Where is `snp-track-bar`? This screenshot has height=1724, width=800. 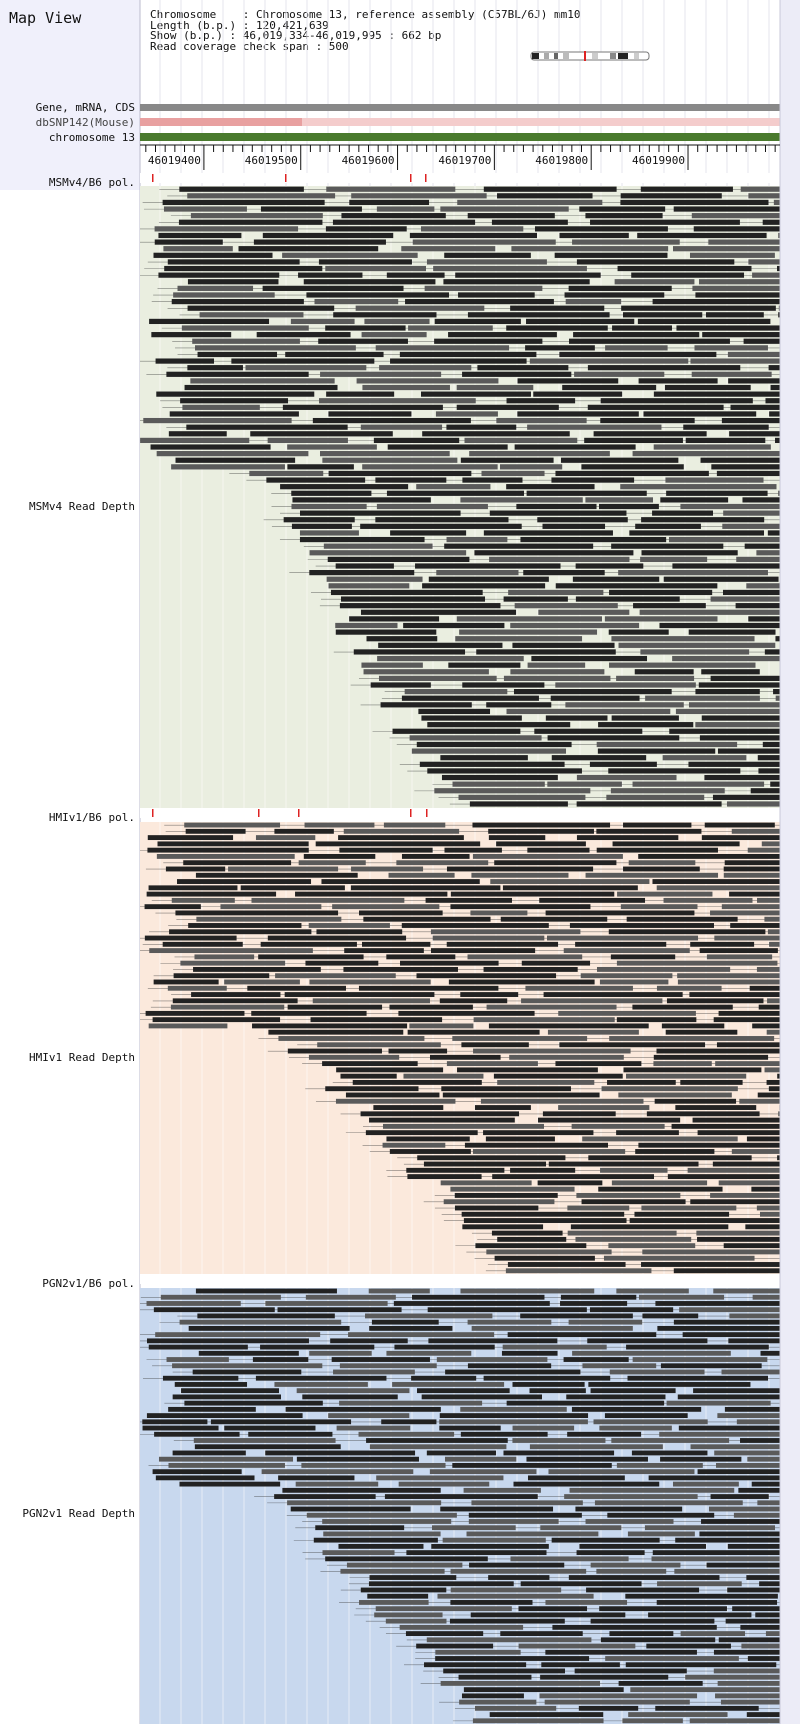
snp-track-bar is located at coordinates (221, 122).